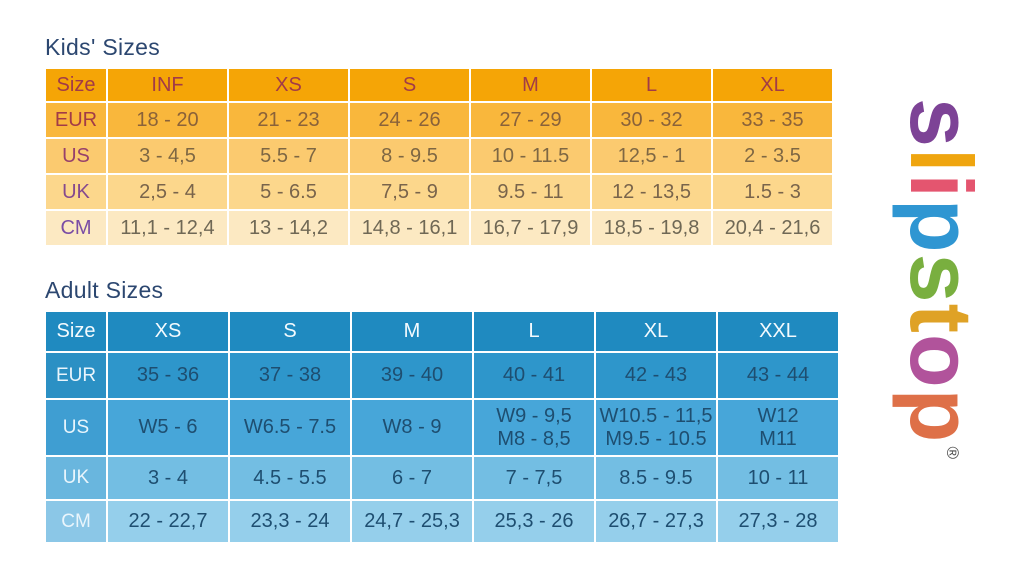 Image resolution: width=1024 pixels, height=572 pixels. Describe the element at coordinates (167, 192) in the screenshot. I see `table-cell: 2,5 - 4` at that location.